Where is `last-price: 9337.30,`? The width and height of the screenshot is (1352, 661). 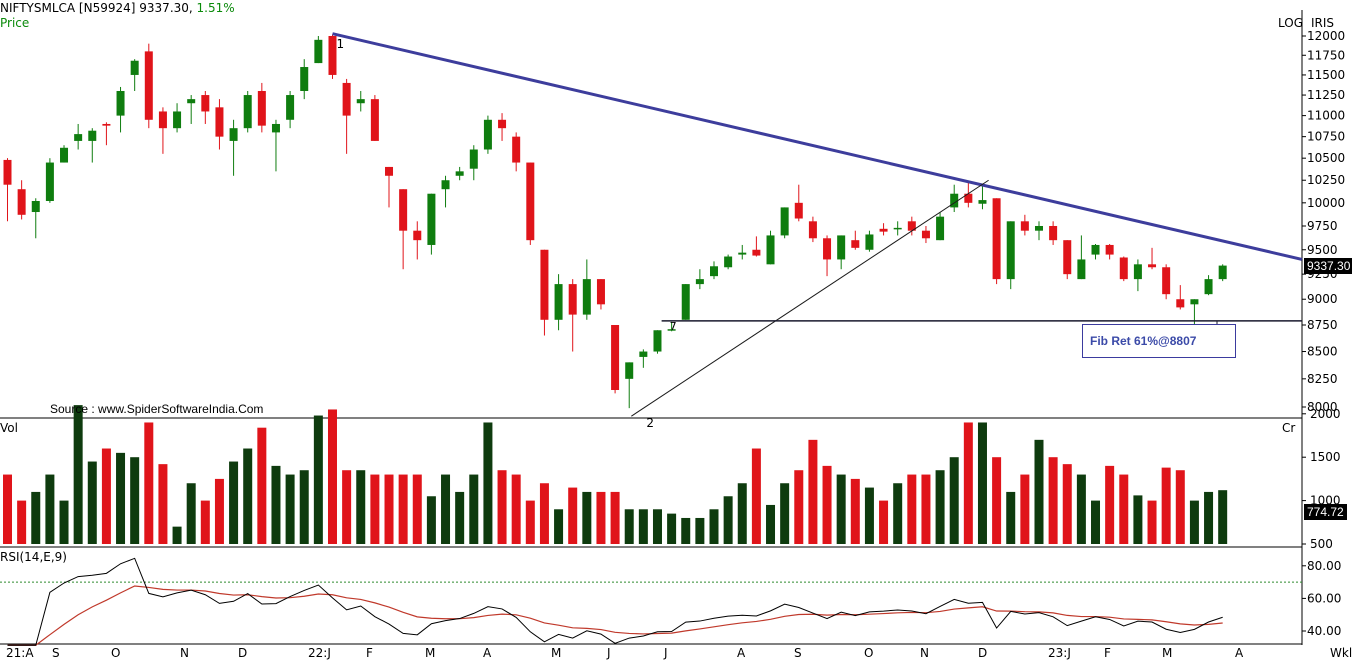
last-price: 9337.30, is located at coordinates (166, 8).